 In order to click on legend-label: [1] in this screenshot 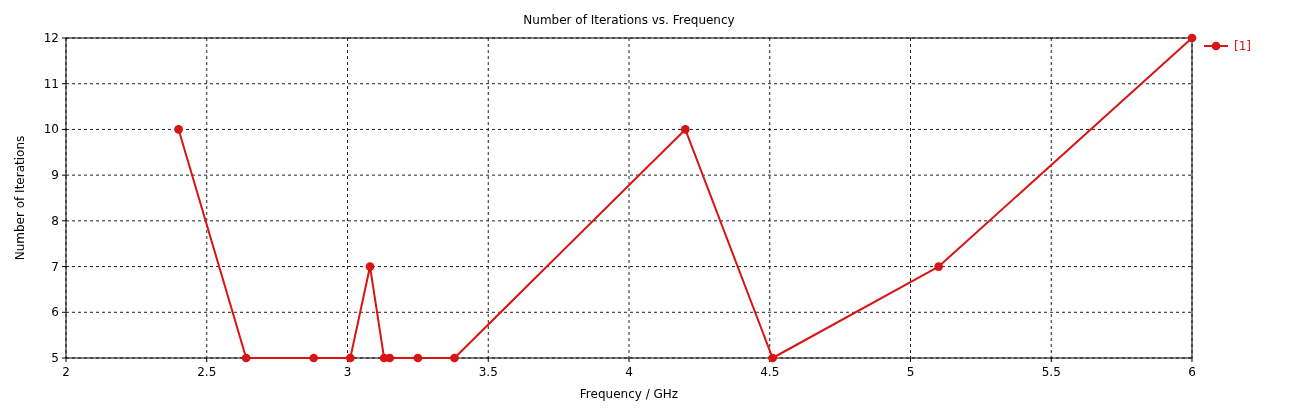, I will do `click(1242, 46)`.